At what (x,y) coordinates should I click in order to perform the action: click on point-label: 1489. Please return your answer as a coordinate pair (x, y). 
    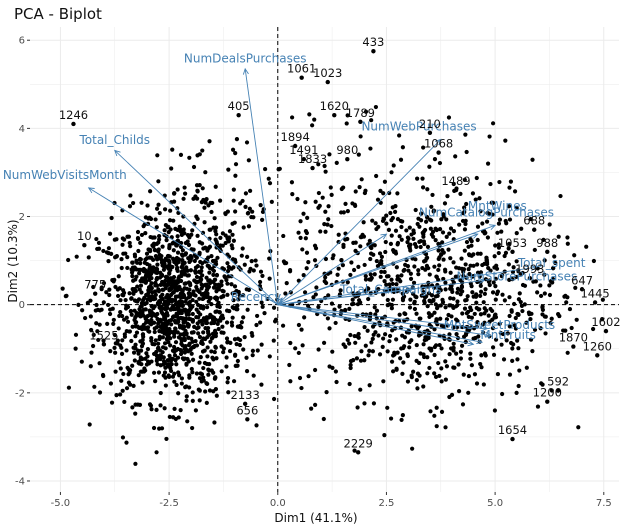
    Looking at the image, I should click on (455, 181).